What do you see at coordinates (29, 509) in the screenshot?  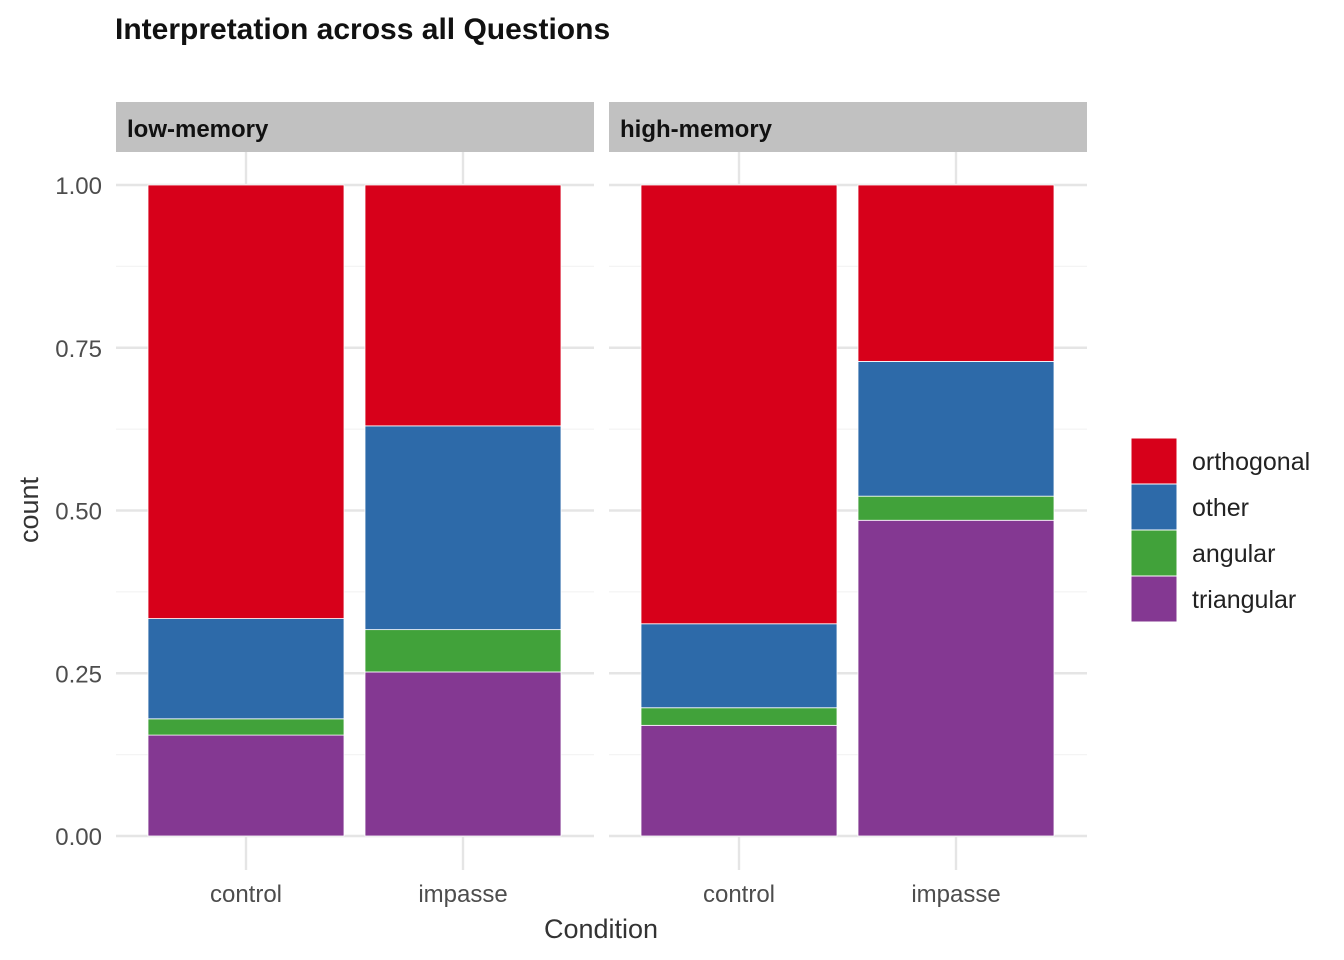 I see `y-axis-title: count` at bounding box center [29, 509].